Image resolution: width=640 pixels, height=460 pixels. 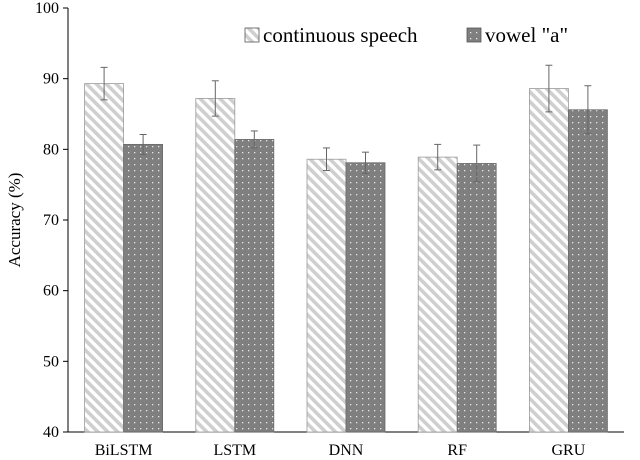 I want to click on legend-swatch-vowel-a, so click(x=474, y=35).